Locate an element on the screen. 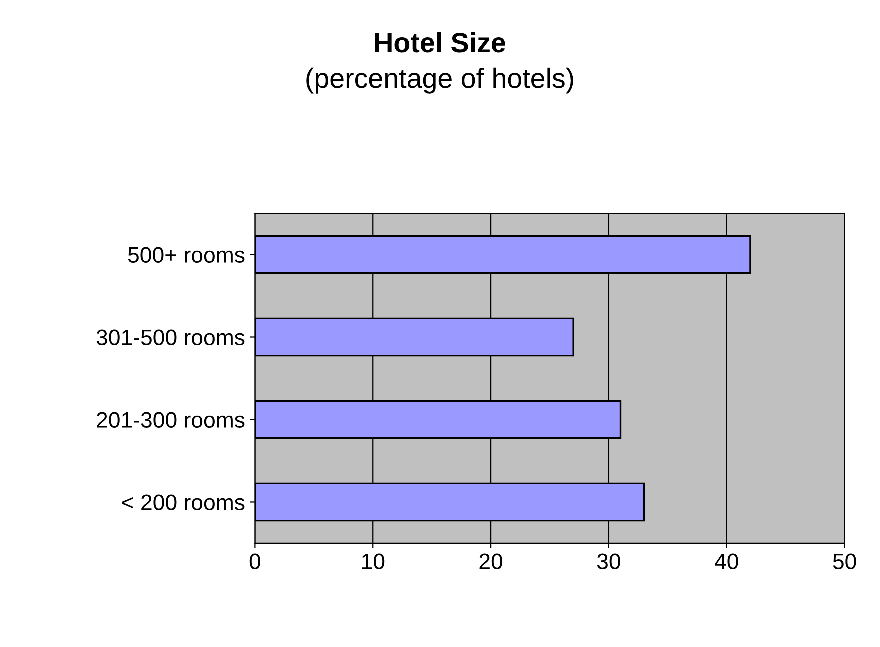 The width and height of the screenshot is (880, 647). x-tick-label: 40 is located at coordinates (726, 562).